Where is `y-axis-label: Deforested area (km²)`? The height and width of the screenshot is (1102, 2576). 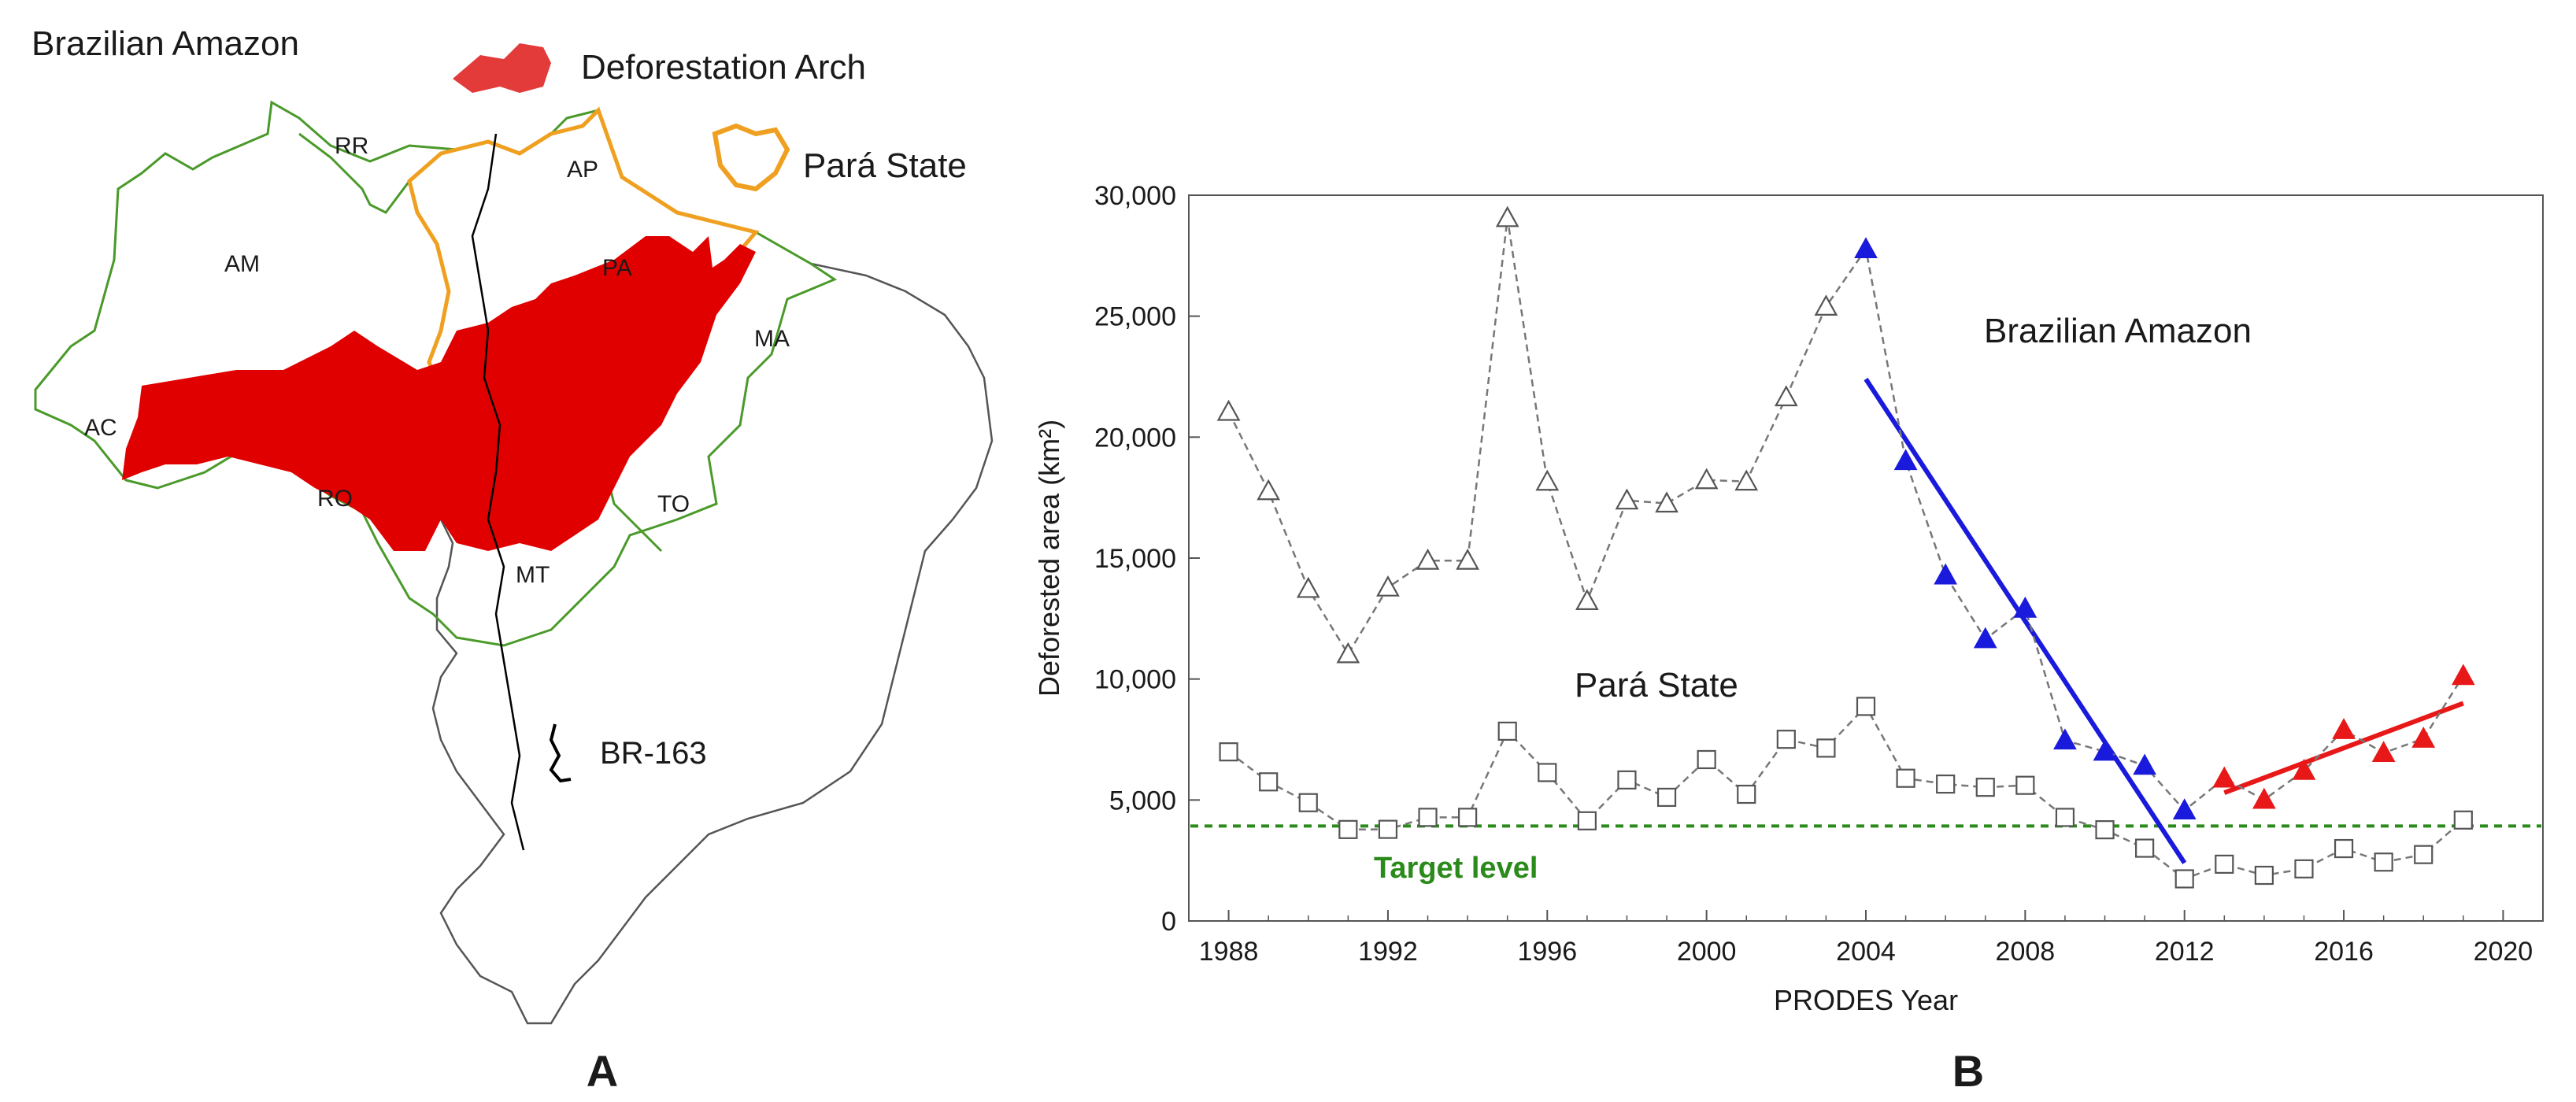 y-axis-label: Deforested area (km²) is located at coordinates (1049, 558).